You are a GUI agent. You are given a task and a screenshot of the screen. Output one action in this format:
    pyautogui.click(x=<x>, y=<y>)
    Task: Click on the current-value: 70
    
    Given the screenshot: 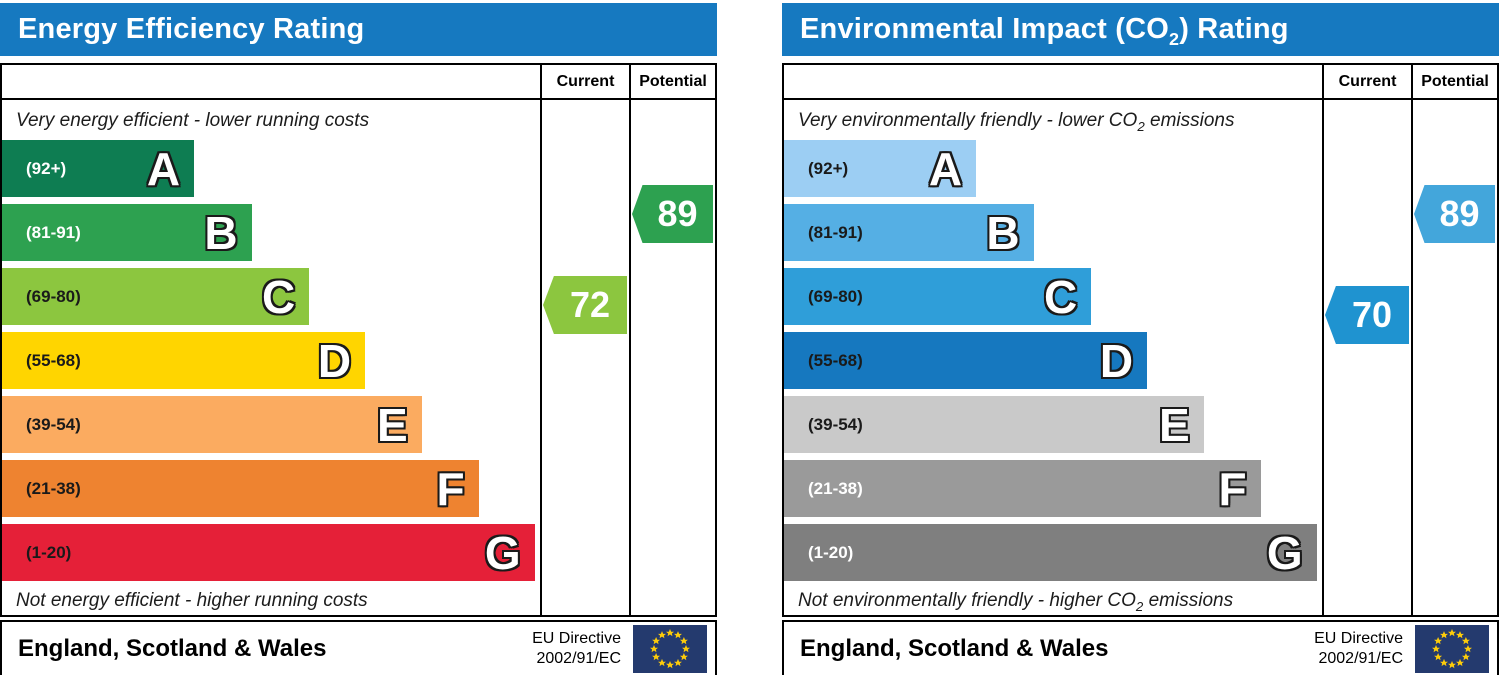 What is the action you would take?
    pyautogui.click(x=1372, y=314)
    